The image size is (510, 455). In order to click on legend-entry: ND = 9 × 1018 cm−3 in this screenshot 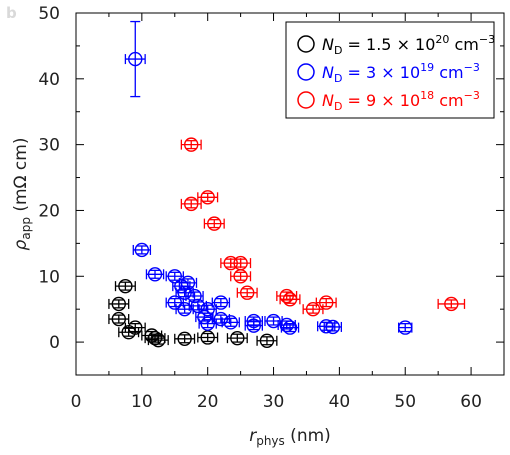, I will do `click(401, 101)`.